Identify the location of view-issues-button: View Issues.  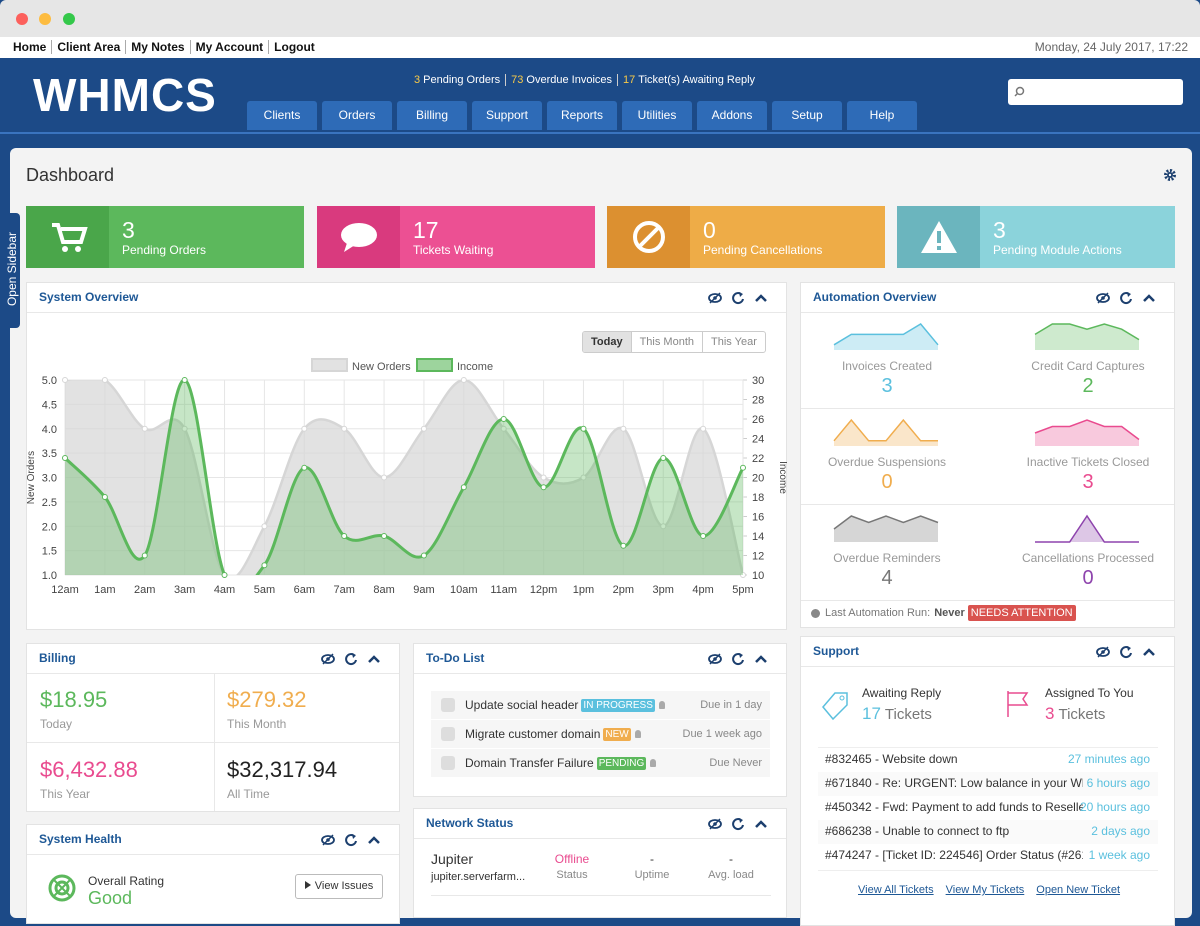
(339, 886).